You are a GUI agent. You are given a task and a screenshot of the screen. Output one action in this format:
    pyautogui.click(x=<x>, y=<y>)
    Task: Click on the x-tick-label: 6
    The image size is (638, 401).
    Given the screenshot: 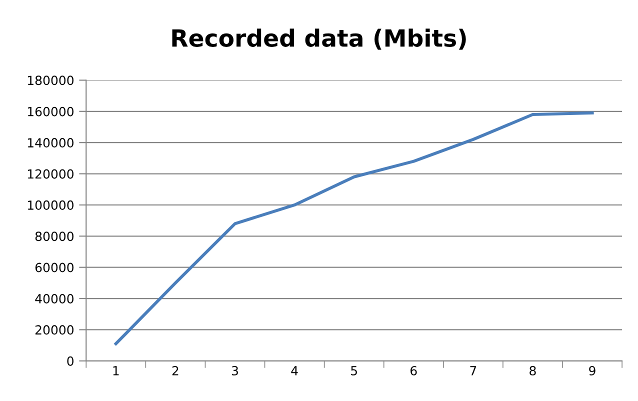 What is the action you would take?
    pyautogui.click(x=413, y=371)
    